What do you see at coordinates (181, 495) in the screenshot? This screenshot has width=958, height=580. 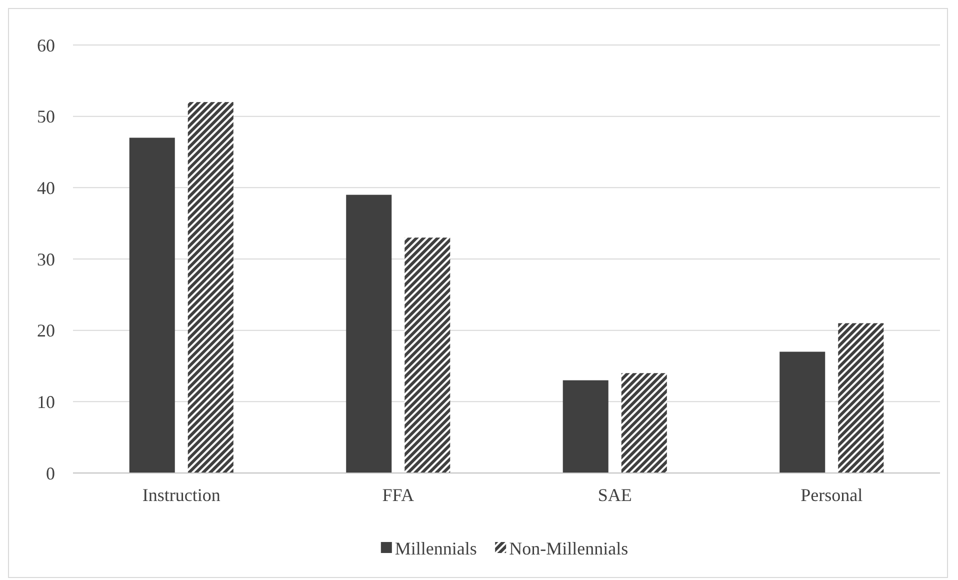 I see `x-tick-label: Instruction` at bounding box center [181, 495].